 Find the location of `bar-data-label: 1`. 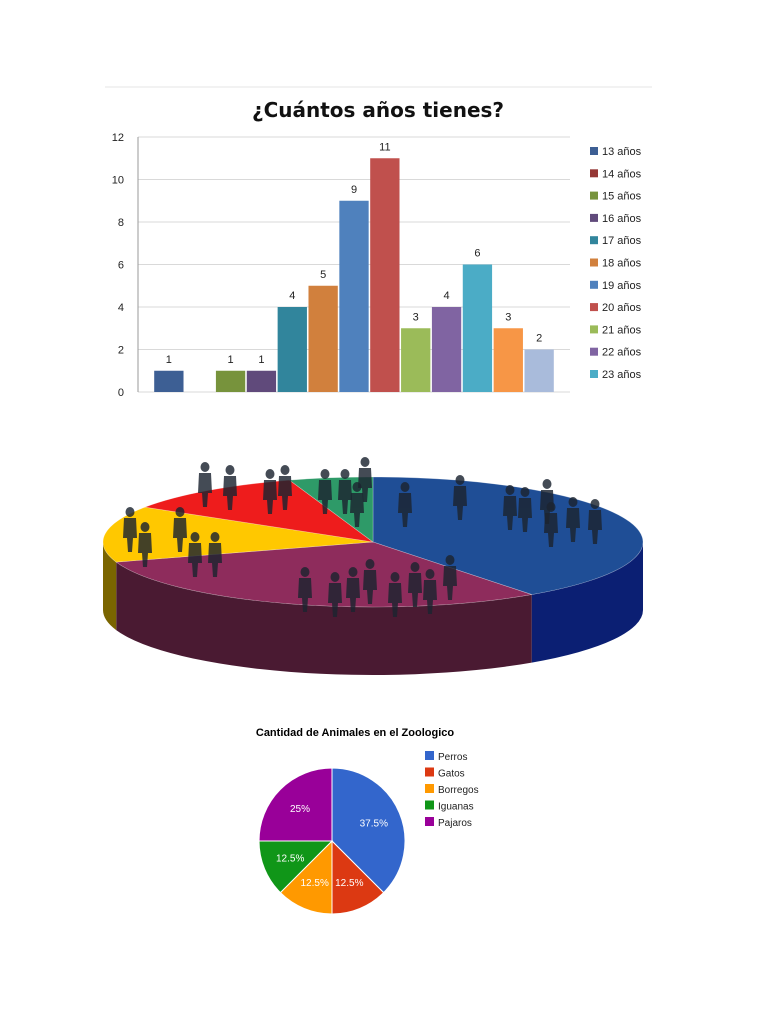

bar-data-label: 1 is located at coordinates (261, 360).